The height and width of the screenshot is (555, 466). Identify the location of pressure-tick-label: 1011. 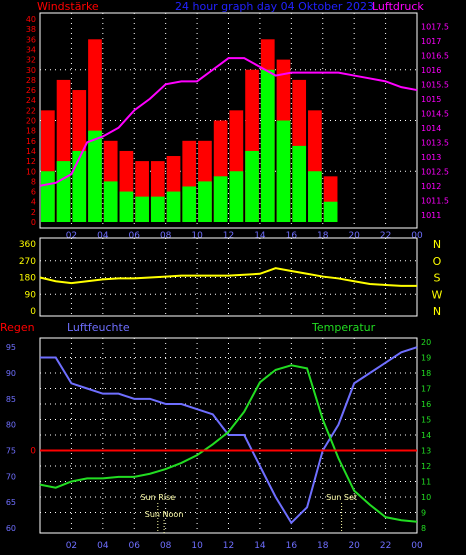
(431, 215).